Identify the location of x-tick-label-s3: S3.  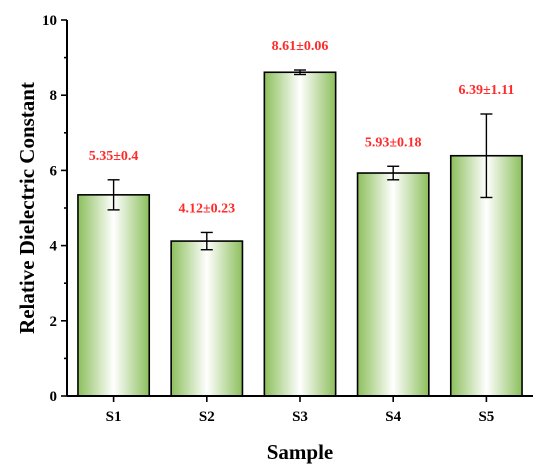
(300, 417).